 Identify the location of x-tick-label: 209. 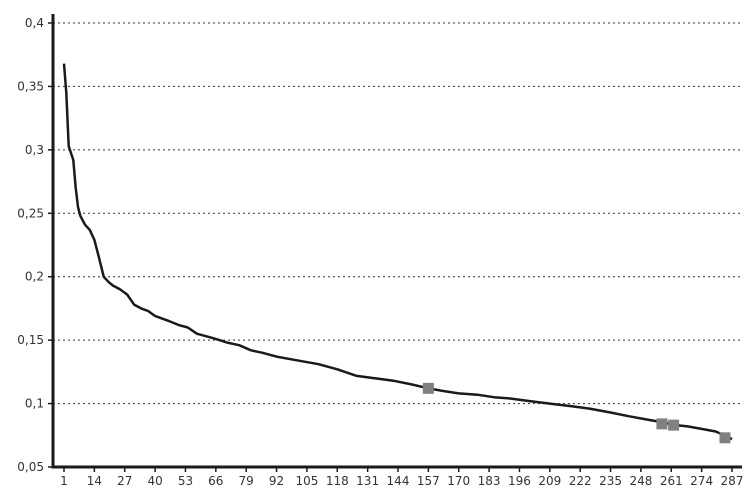
(549, 481).